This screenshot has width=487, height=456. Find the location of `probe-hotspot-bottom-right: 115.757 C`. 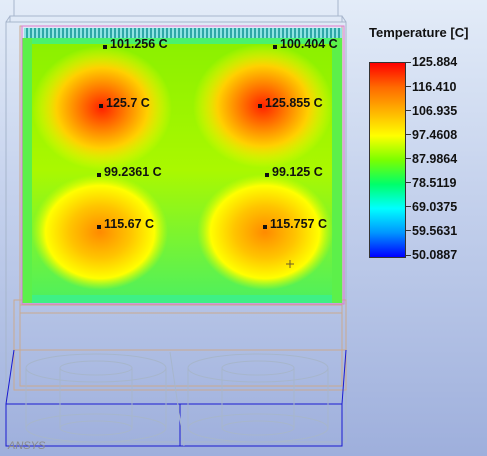

probe-hotspot-bottom-right: 115.757 C is located at coordinates (295, 224).